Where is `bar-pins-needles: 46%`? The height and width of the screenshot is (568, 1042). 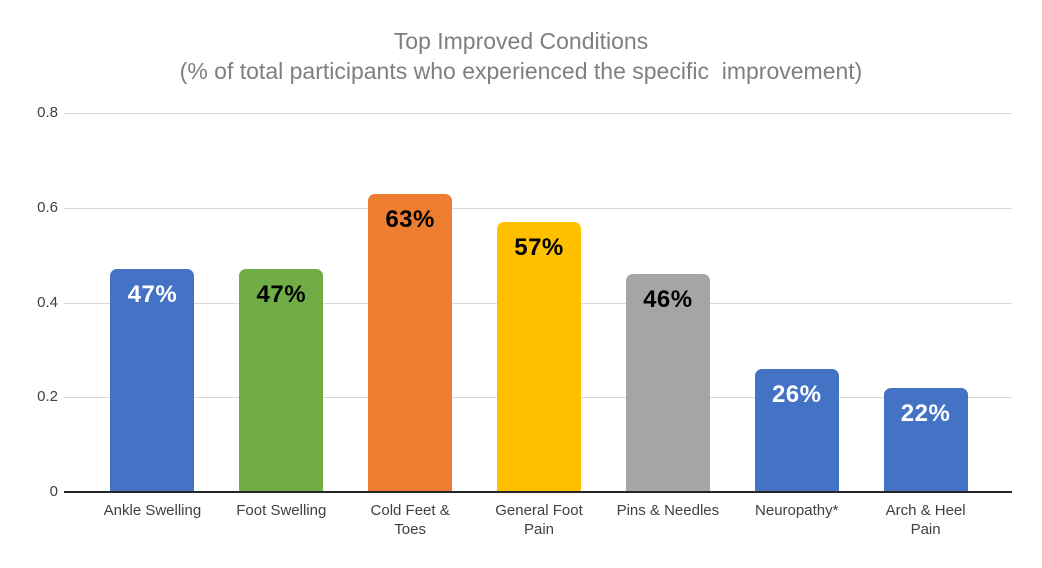 bar-pins-needles: 46% is located at coordinates (667, 383).